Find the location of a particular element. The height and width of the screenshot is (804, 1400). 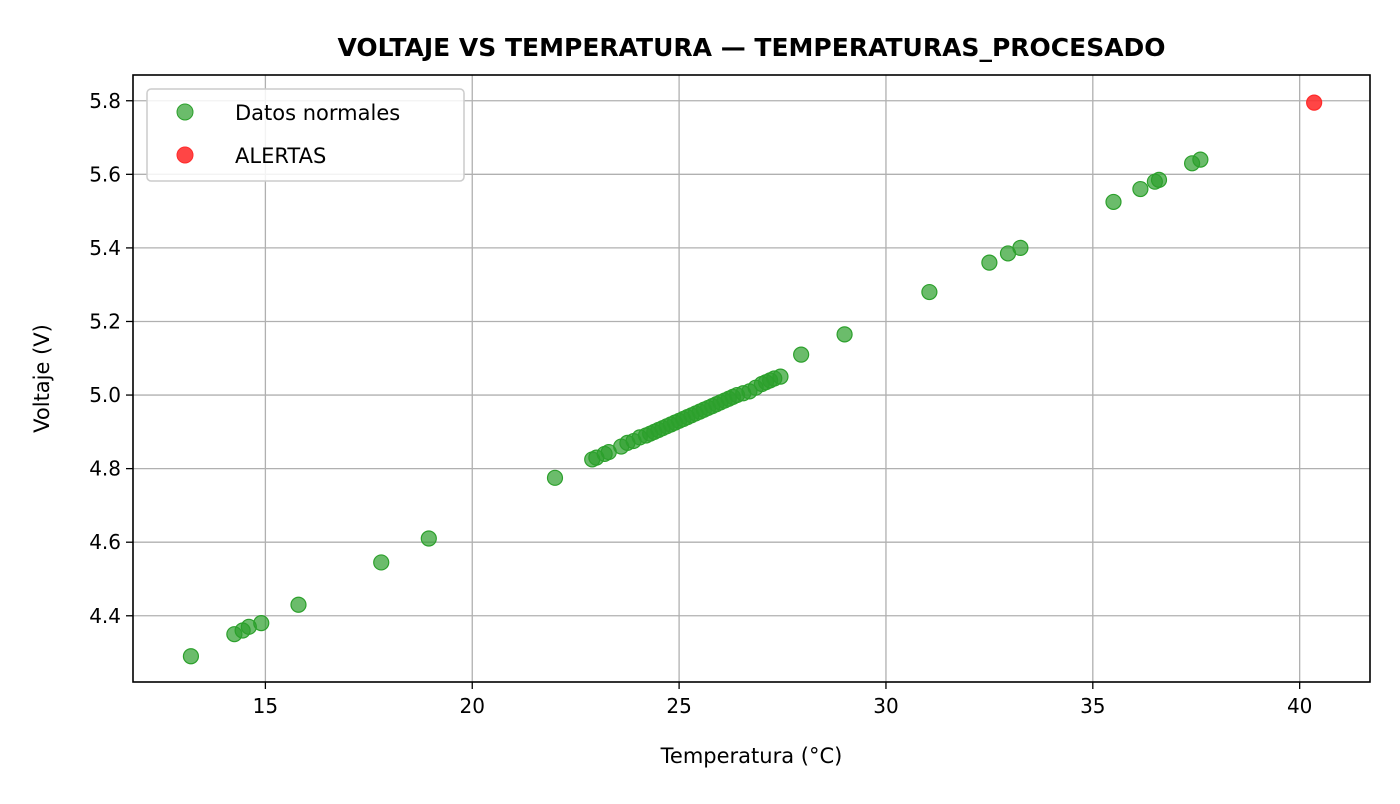

y-tick-label: 5.6 is located at coordinates (105, 174).